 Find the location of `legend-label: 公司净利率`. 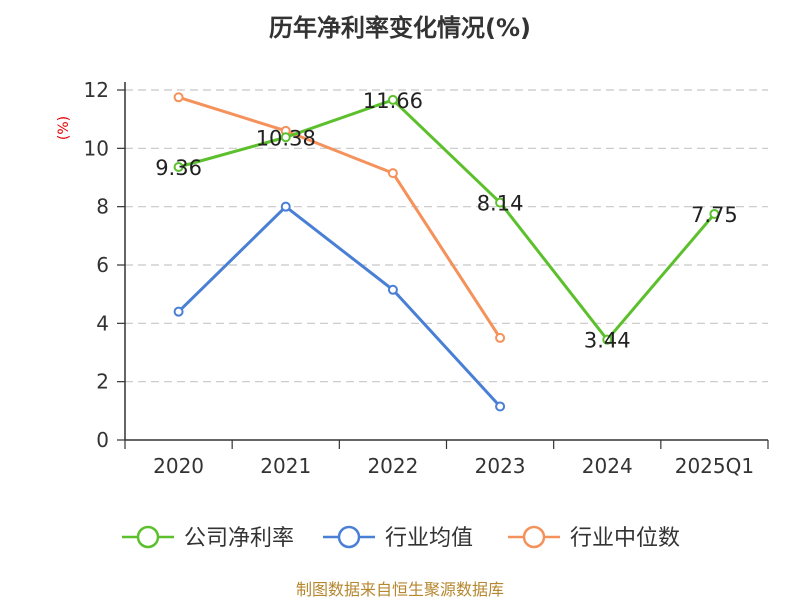

legend-label: 公司净利率 is located at coordinates (239, 538).